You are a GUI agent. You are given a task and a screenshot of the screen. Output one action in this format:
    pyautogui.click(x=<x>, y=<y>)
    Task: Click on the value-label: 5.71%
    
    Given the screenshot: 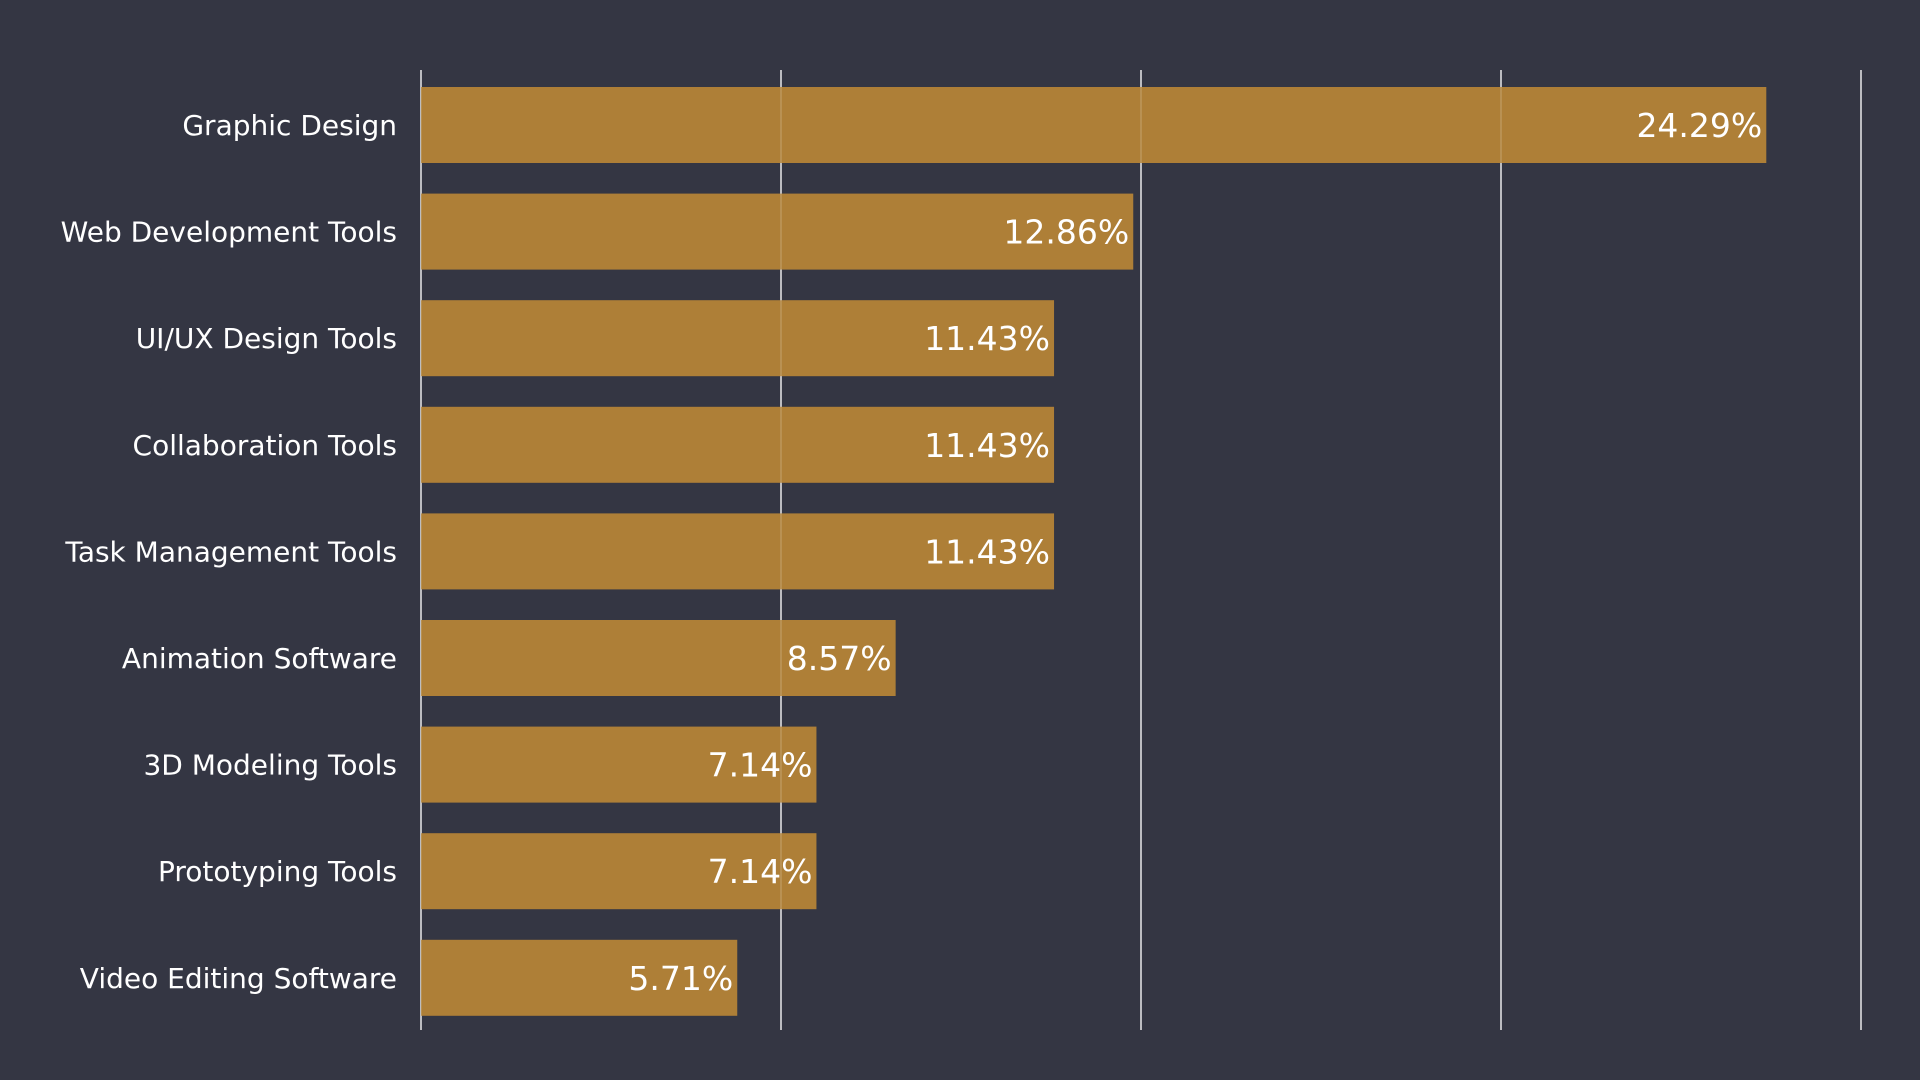 What is the action you would take?
    pyautogui.click(x=680, y=978)
    